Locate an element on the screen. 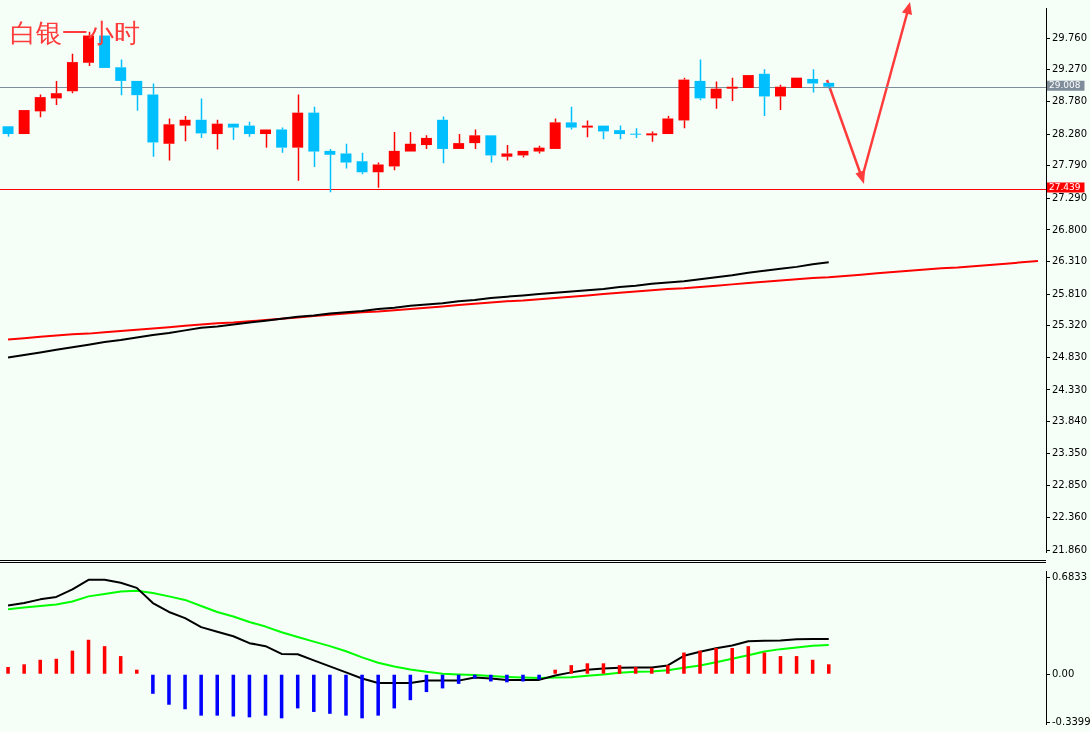  y-tick-label: 22.850 is located at coordinates (1069, 485).